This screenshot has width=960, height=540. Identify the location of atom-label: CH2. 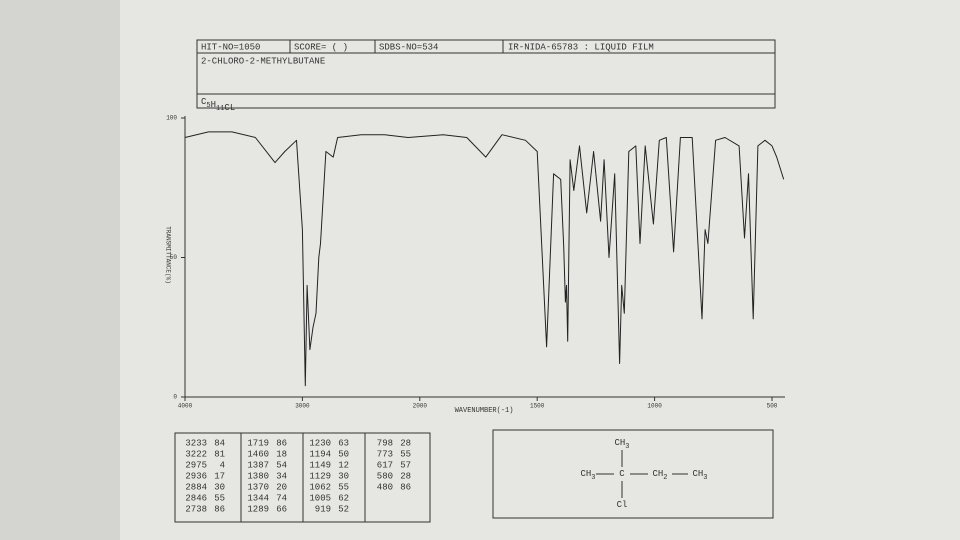
(659, 475).